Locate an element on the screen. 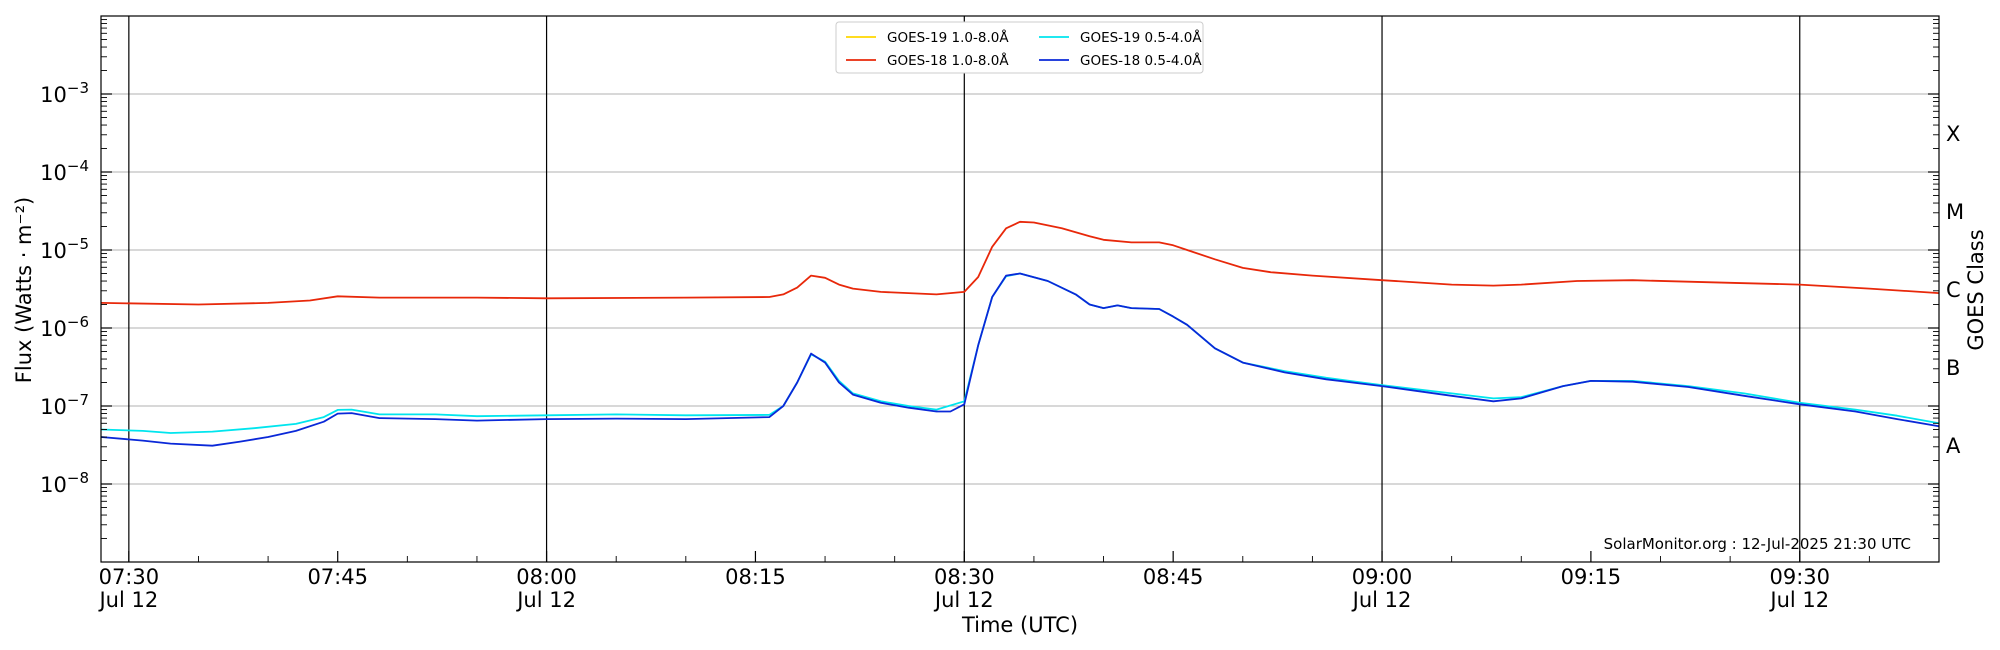 This screenshot has width=2000, height=650. y-tick-label: 10⁻⁶ is located at coordinates (64, 327).